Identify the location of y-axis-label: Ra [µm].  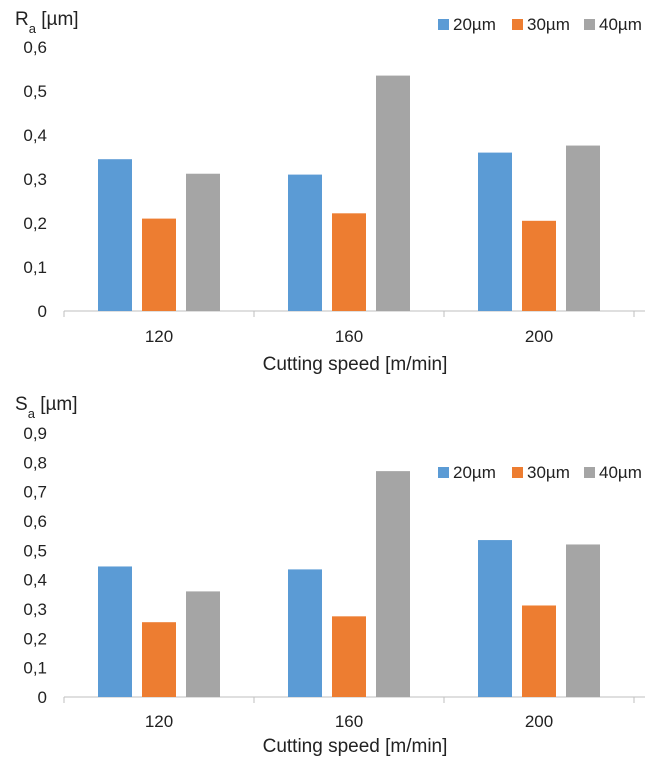
(47, 22).